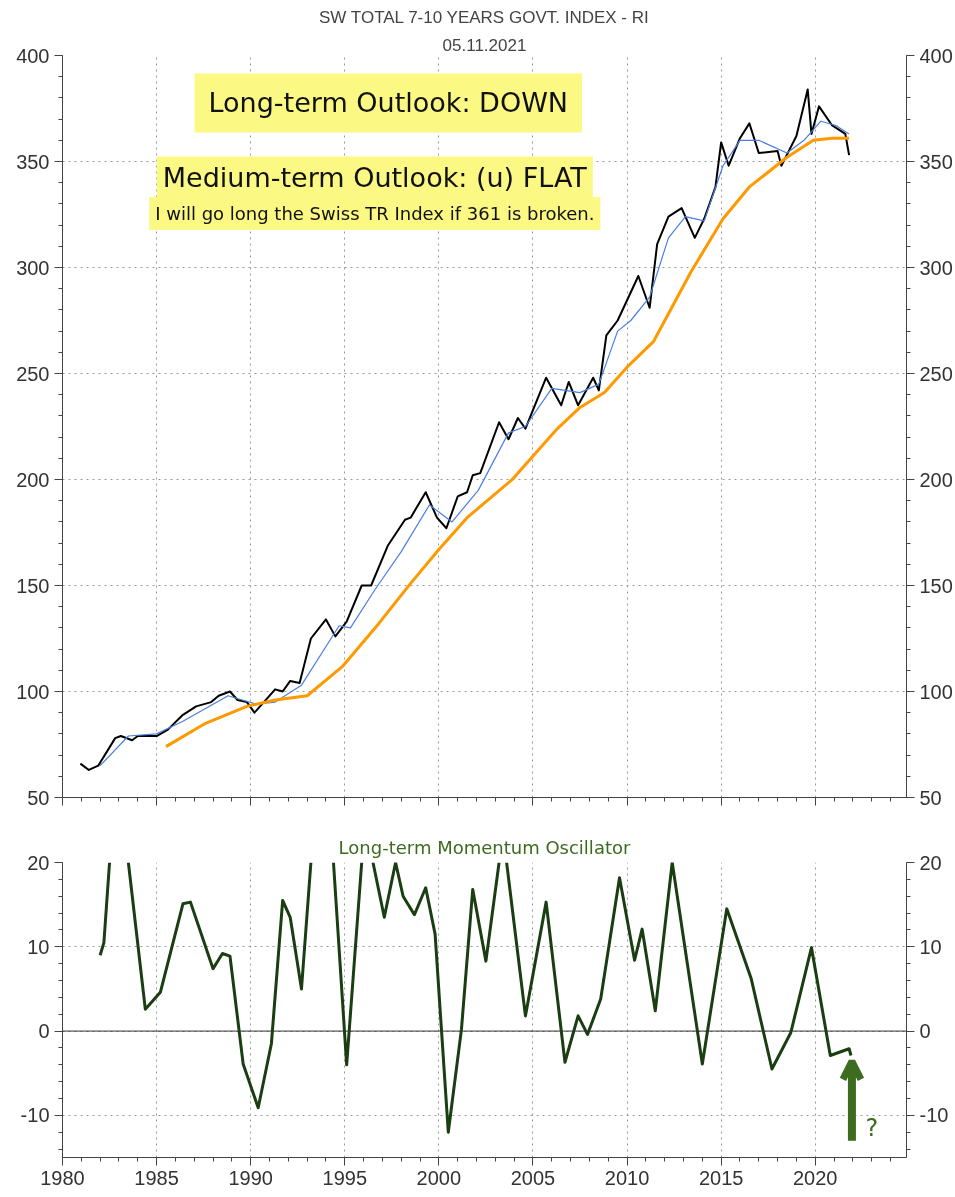 The height and width of the screenshot is (1197, 955). What do you see at coordinates (33, 585) in the screenshot?
I see `y-tick-label: 150` at bounding box center [33, 585].